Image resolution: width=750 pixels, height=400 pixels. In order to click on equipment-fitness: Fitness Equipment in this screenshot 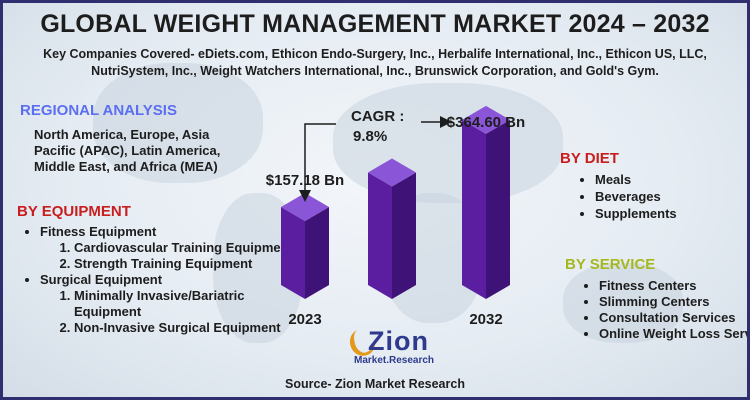, I will do `click(98, 231)`.